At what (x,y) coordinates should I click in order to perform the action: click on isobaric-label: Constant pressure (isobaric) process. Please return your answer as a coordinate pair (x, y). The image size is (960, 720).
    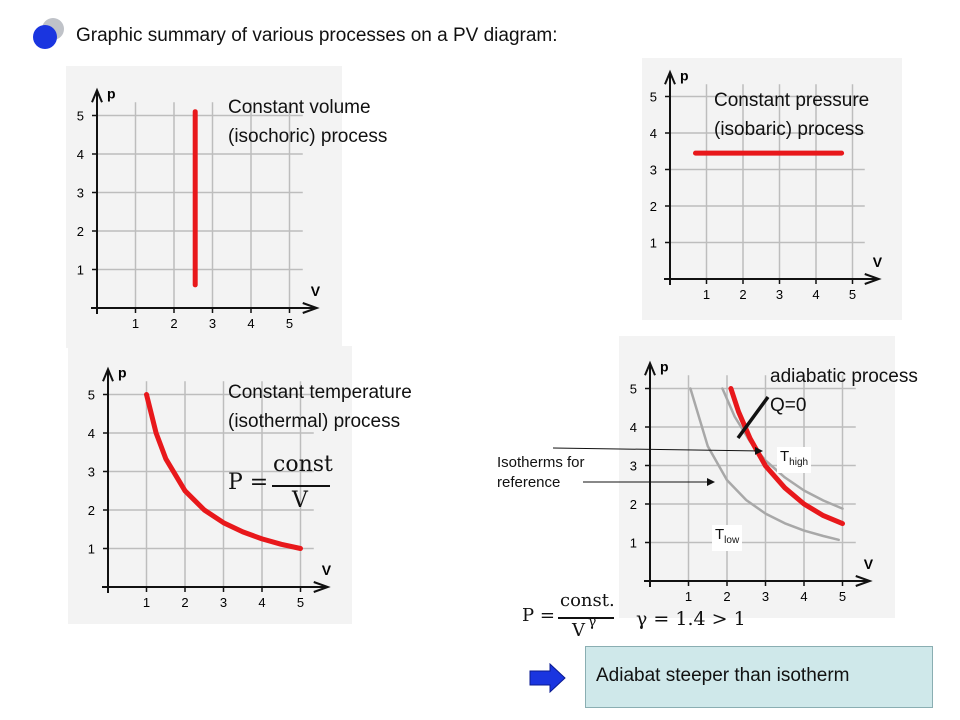
    Looking at the image, I should click on (792, 115).